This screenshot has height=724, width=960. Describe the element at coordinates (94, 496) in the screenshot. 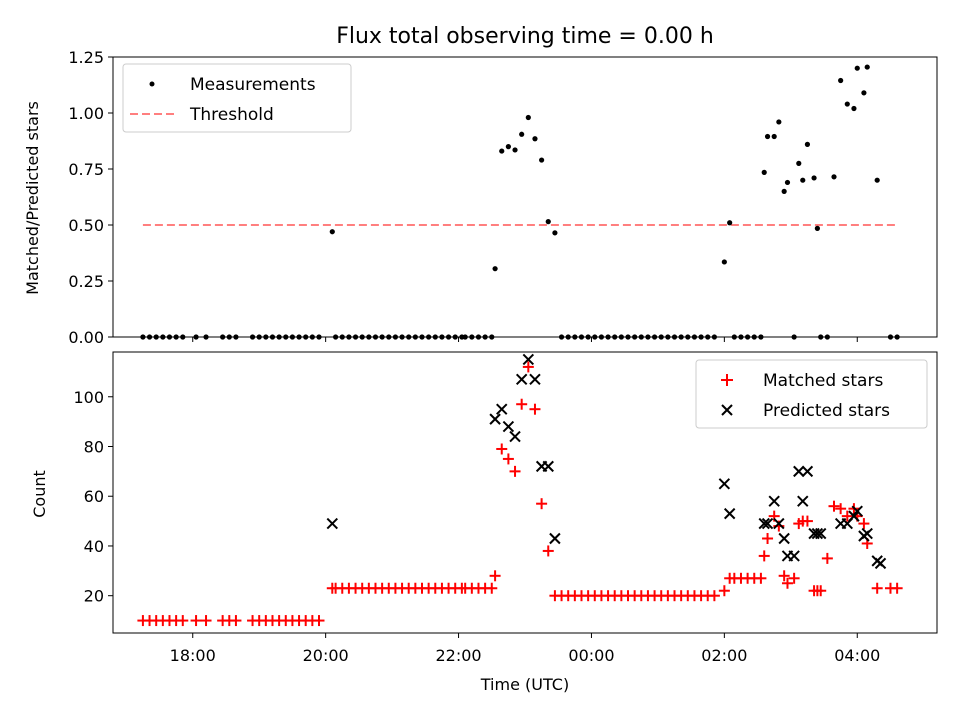

I see `bottom-y-tick-label: 60` at that location.